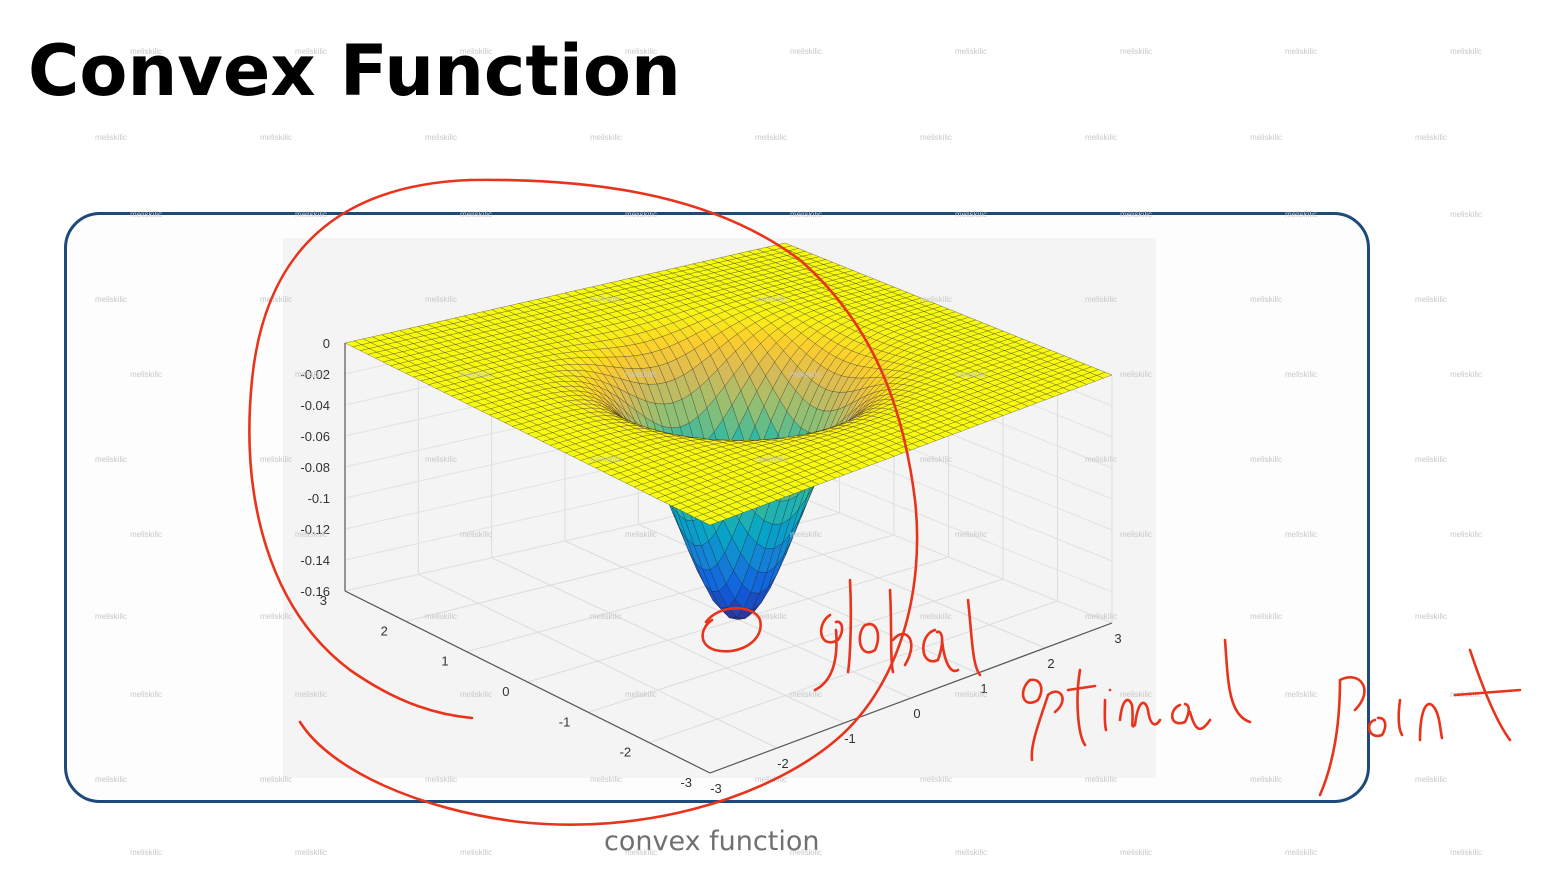 The image size is (1565, 870). I want to click on y-axis-line, so click(911, 698).